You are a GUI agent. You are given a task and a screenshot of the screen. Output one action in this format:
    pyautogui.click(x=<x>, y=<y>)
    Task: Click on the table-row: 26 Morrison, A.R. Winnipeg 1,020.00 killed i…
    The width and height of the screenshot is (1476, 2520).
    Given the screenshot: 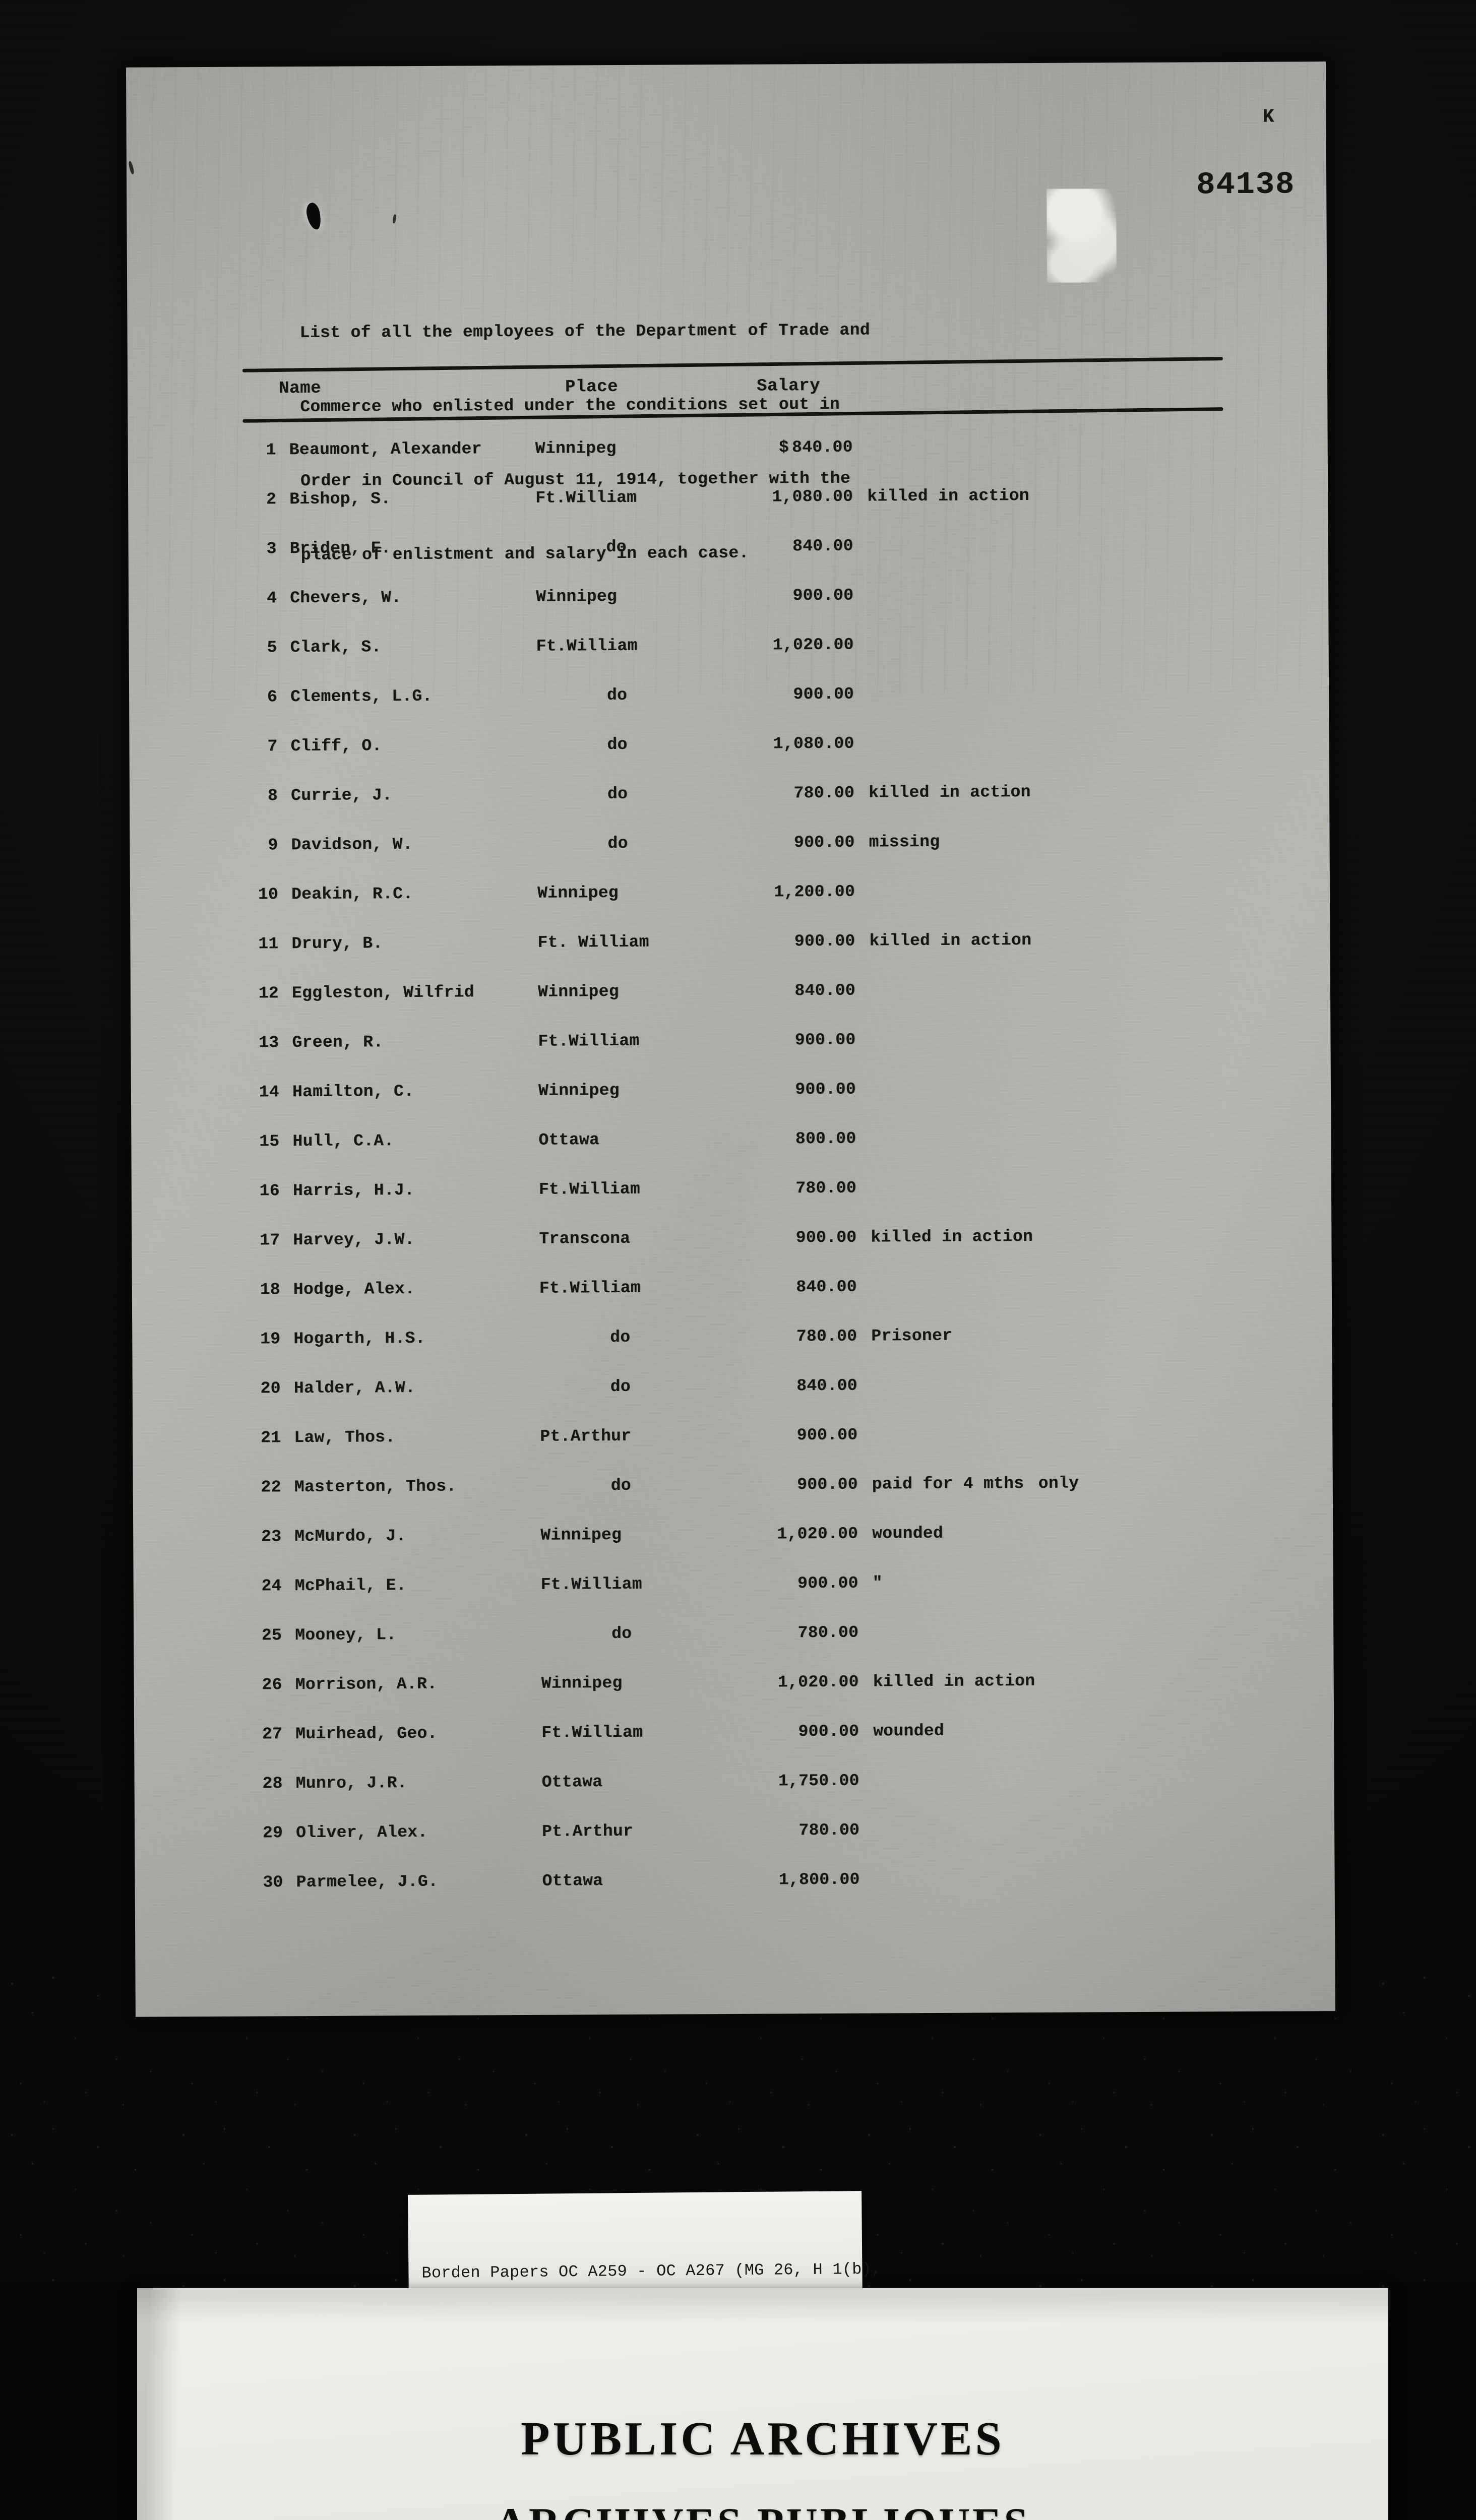 What is the action you would take?
    pyautogui.click(x=783, y=1697)
    